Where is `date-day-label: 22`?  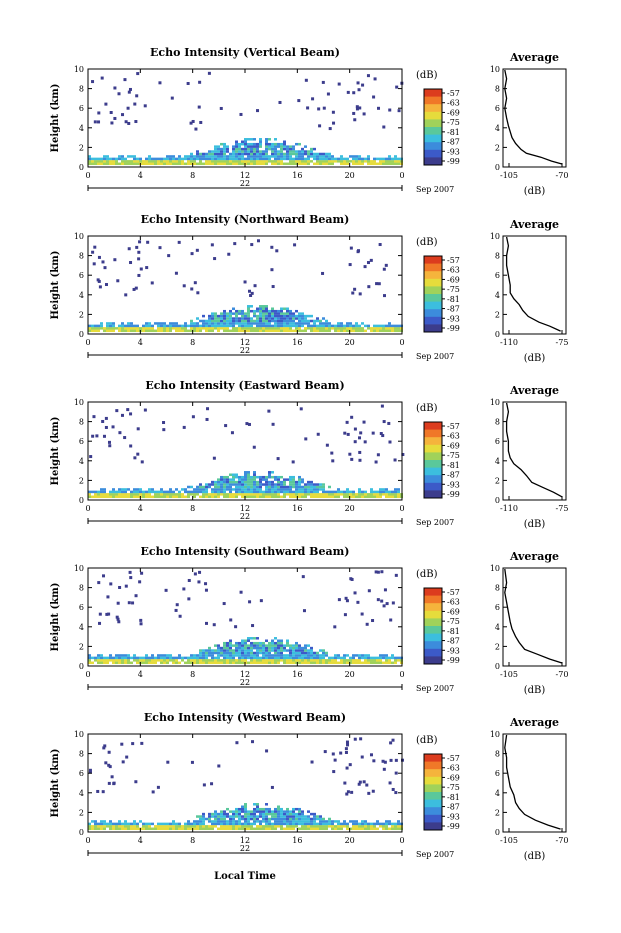 date-day-label: 22 is located at coordinates (245, 682).